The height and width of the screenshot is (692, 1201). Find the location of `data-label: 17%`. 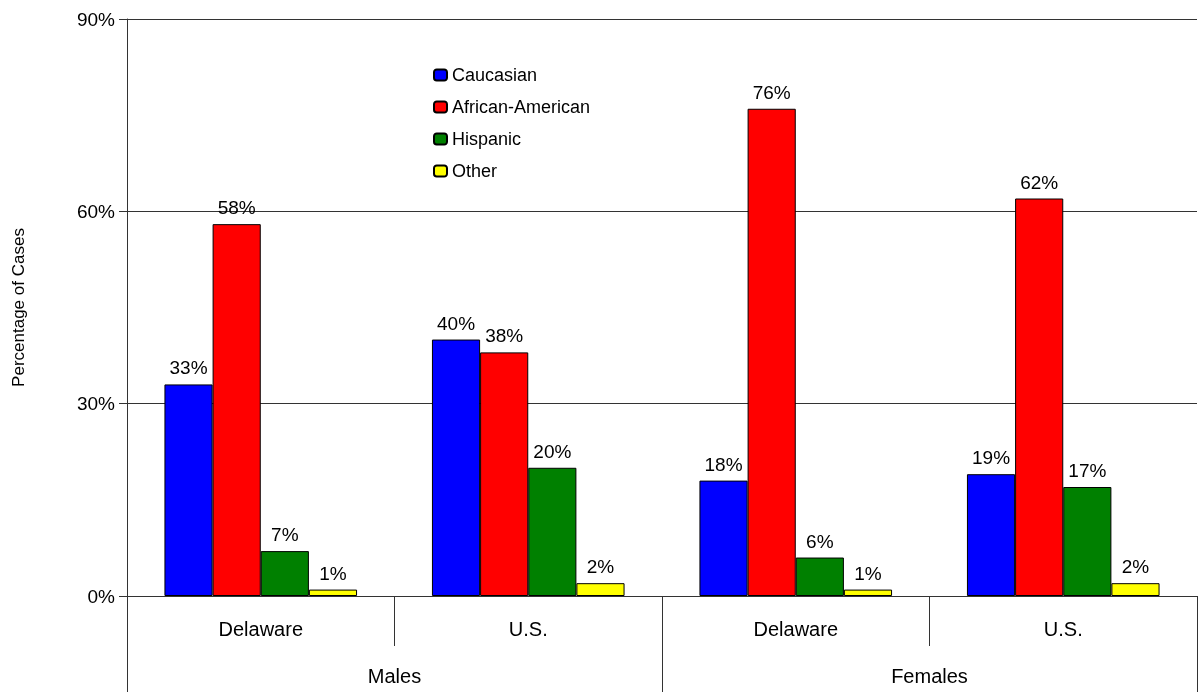

data-label: 17% is located at coordinates (1087, 471).